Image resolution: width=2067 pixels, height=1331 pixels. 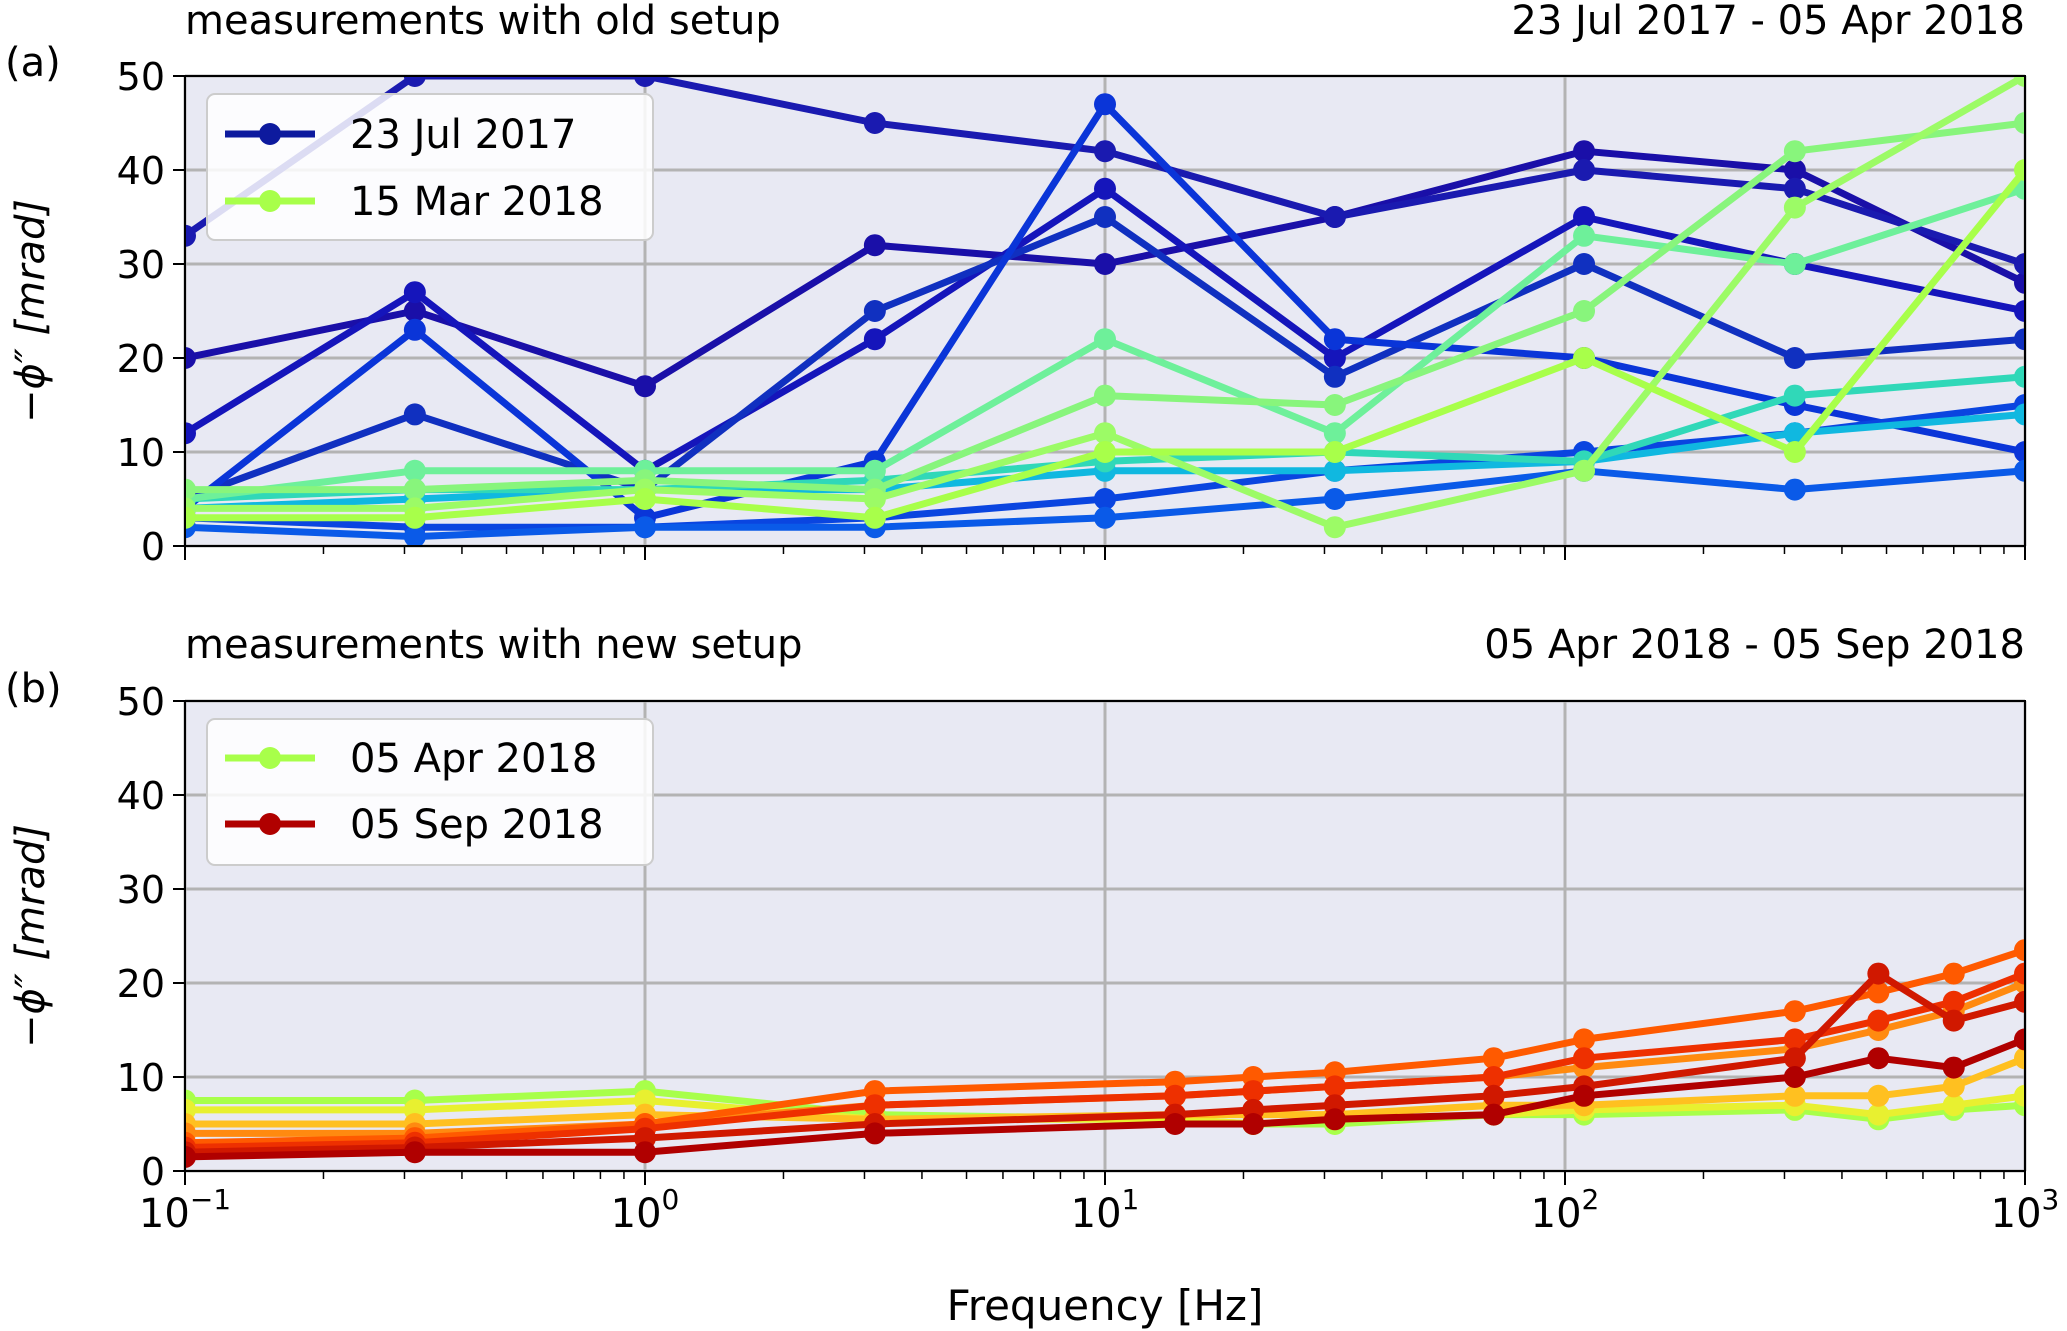 I want to click on y-tick-label-a-5: 50, so click(x=141, y=77).